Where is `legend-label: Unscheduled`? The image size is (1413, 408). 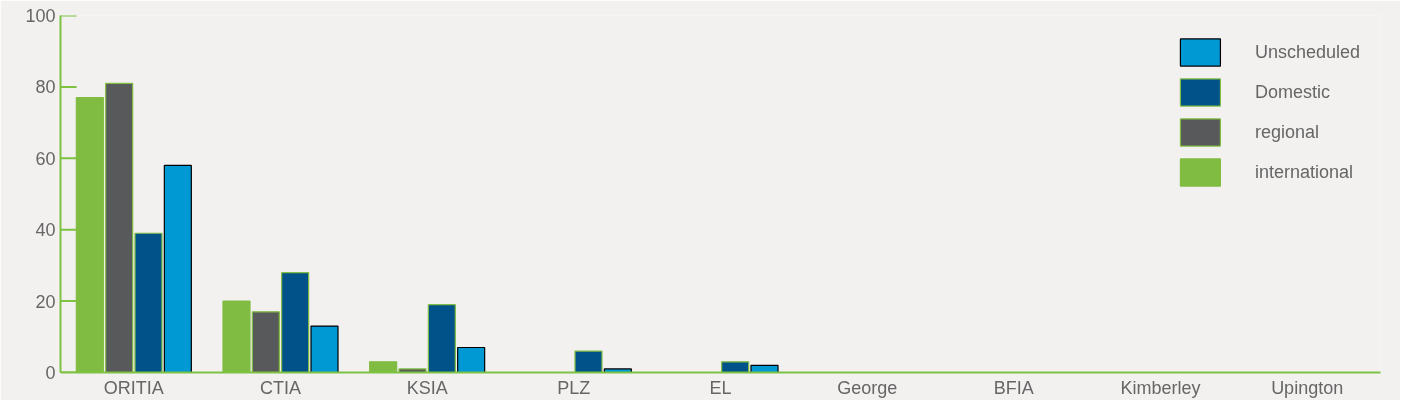 legend-label: Unscheduled is located at coordinates (1307, 52).